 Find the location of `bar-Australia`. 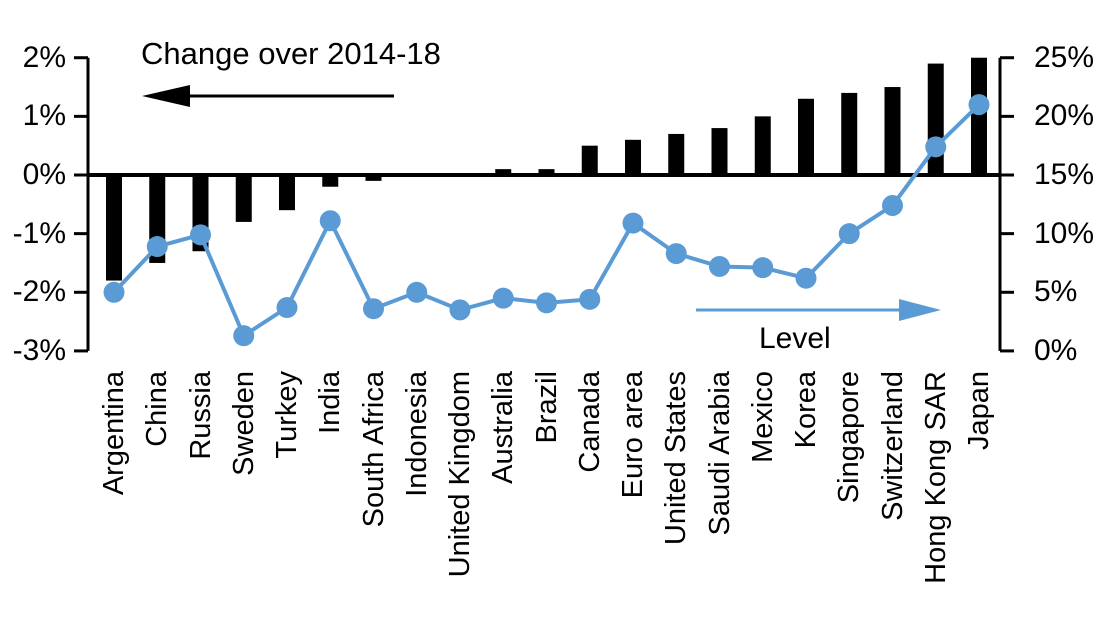

bar-Australia is located at coordinates (503, 172).